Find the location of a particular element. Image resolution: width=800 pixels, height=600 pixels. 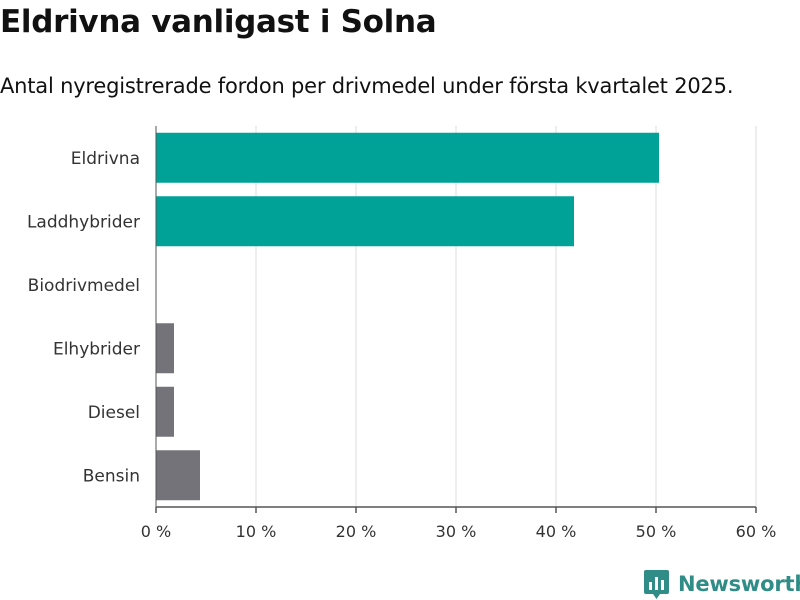

x-tick-label: 0 % is located at coordinates (156, 531).